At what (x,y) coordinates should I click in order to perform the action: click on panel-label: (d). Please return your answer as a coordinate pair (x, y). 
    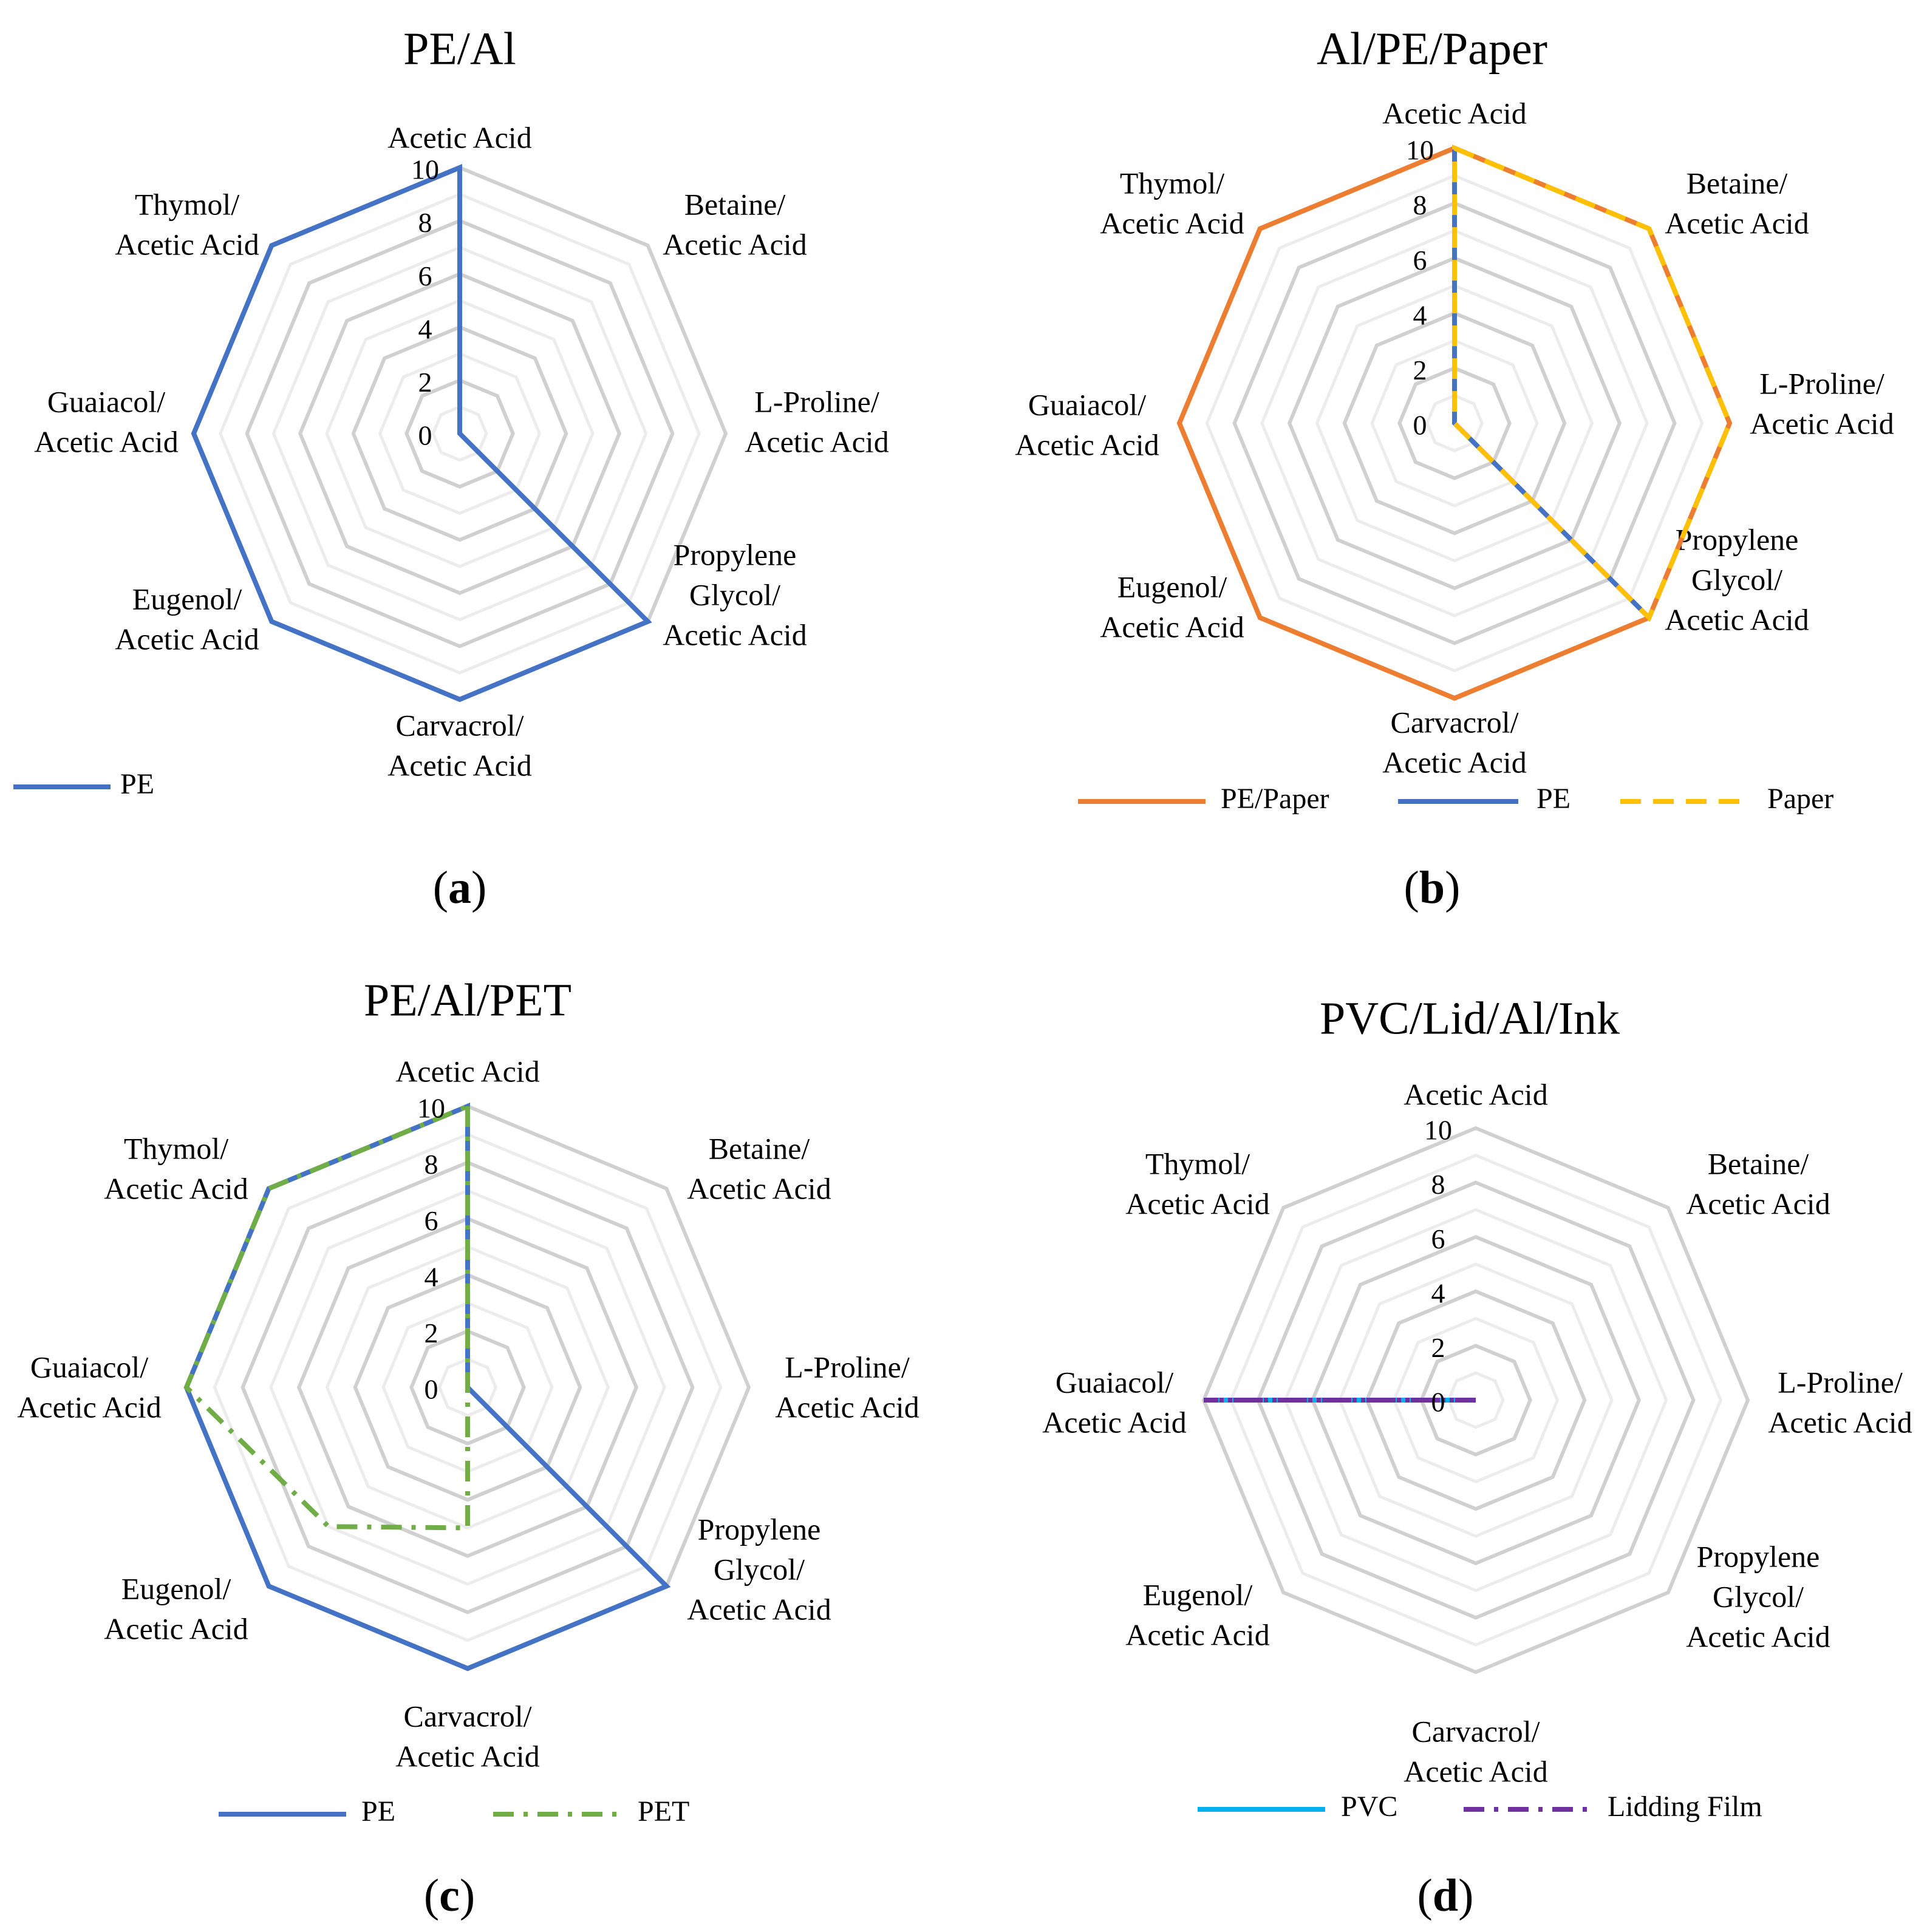
    Looking at the image, I should click on (1445, 1895).